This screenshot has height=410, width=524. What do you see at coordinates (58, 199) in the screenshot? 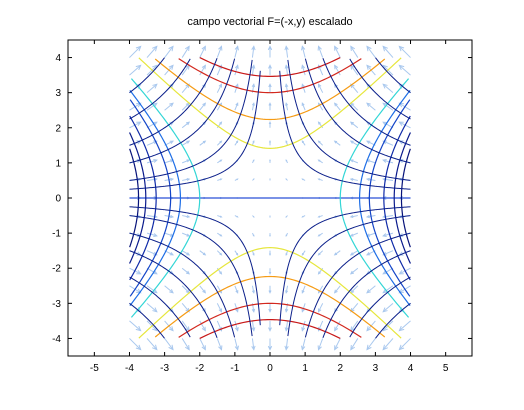
I see `y-tick-label: 0` at bounding box center [58, 199].